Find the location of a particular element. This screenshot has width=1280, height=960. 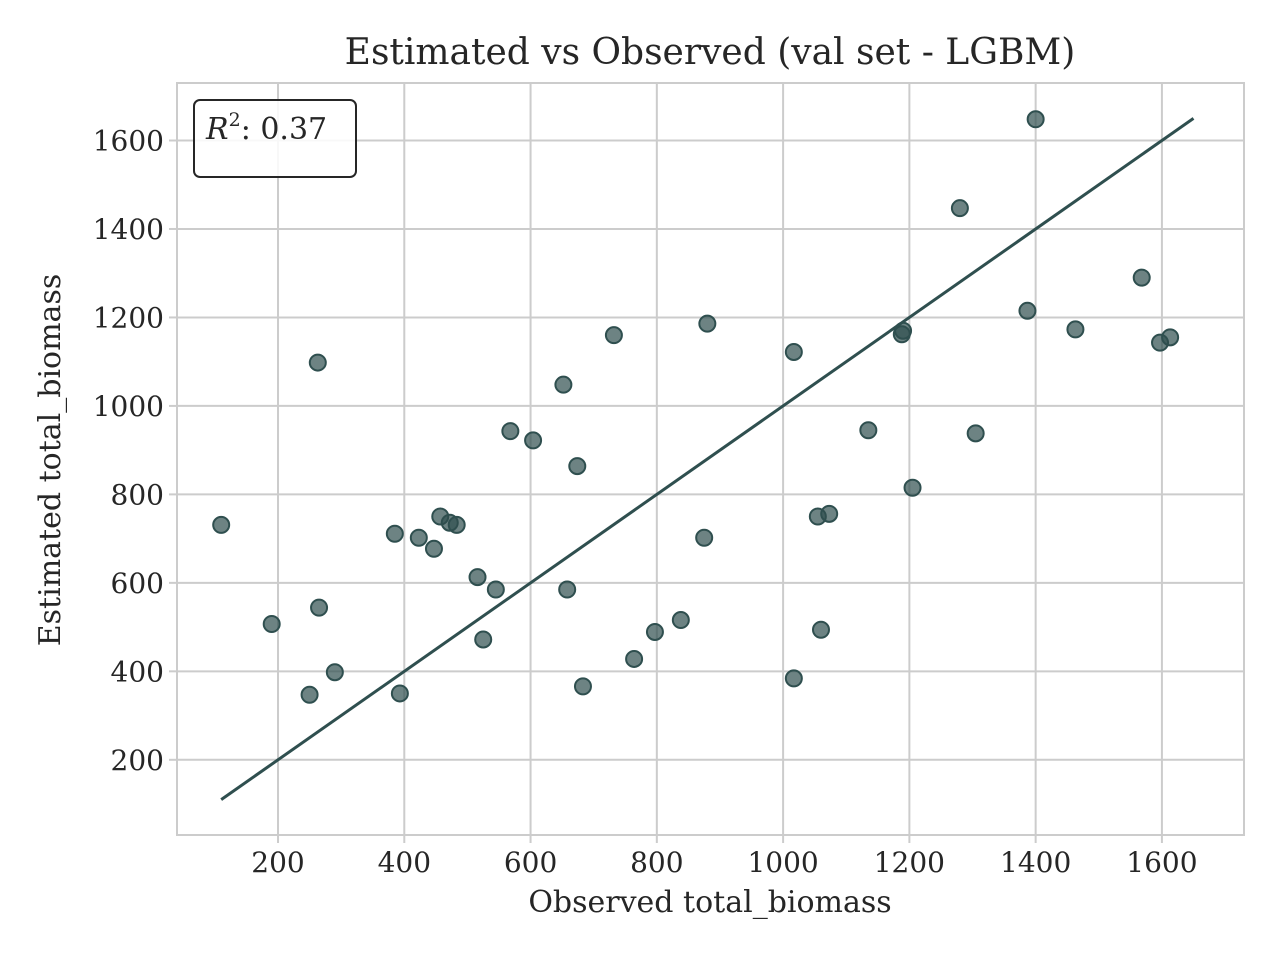

x-tick-label: 1400 is located at coordinates (1035, 862).